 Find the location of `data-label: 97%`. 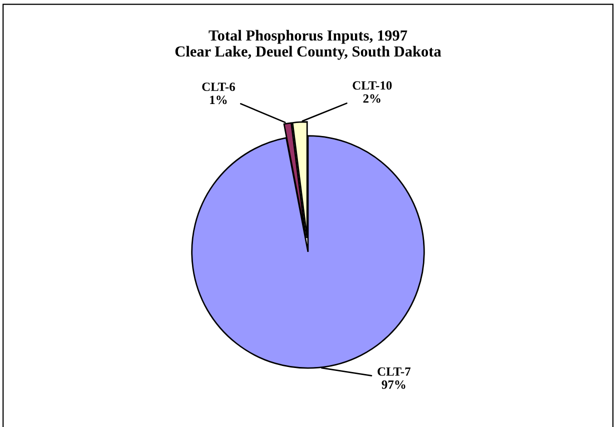

data-label: 97% is located at coordinates (394, 384).